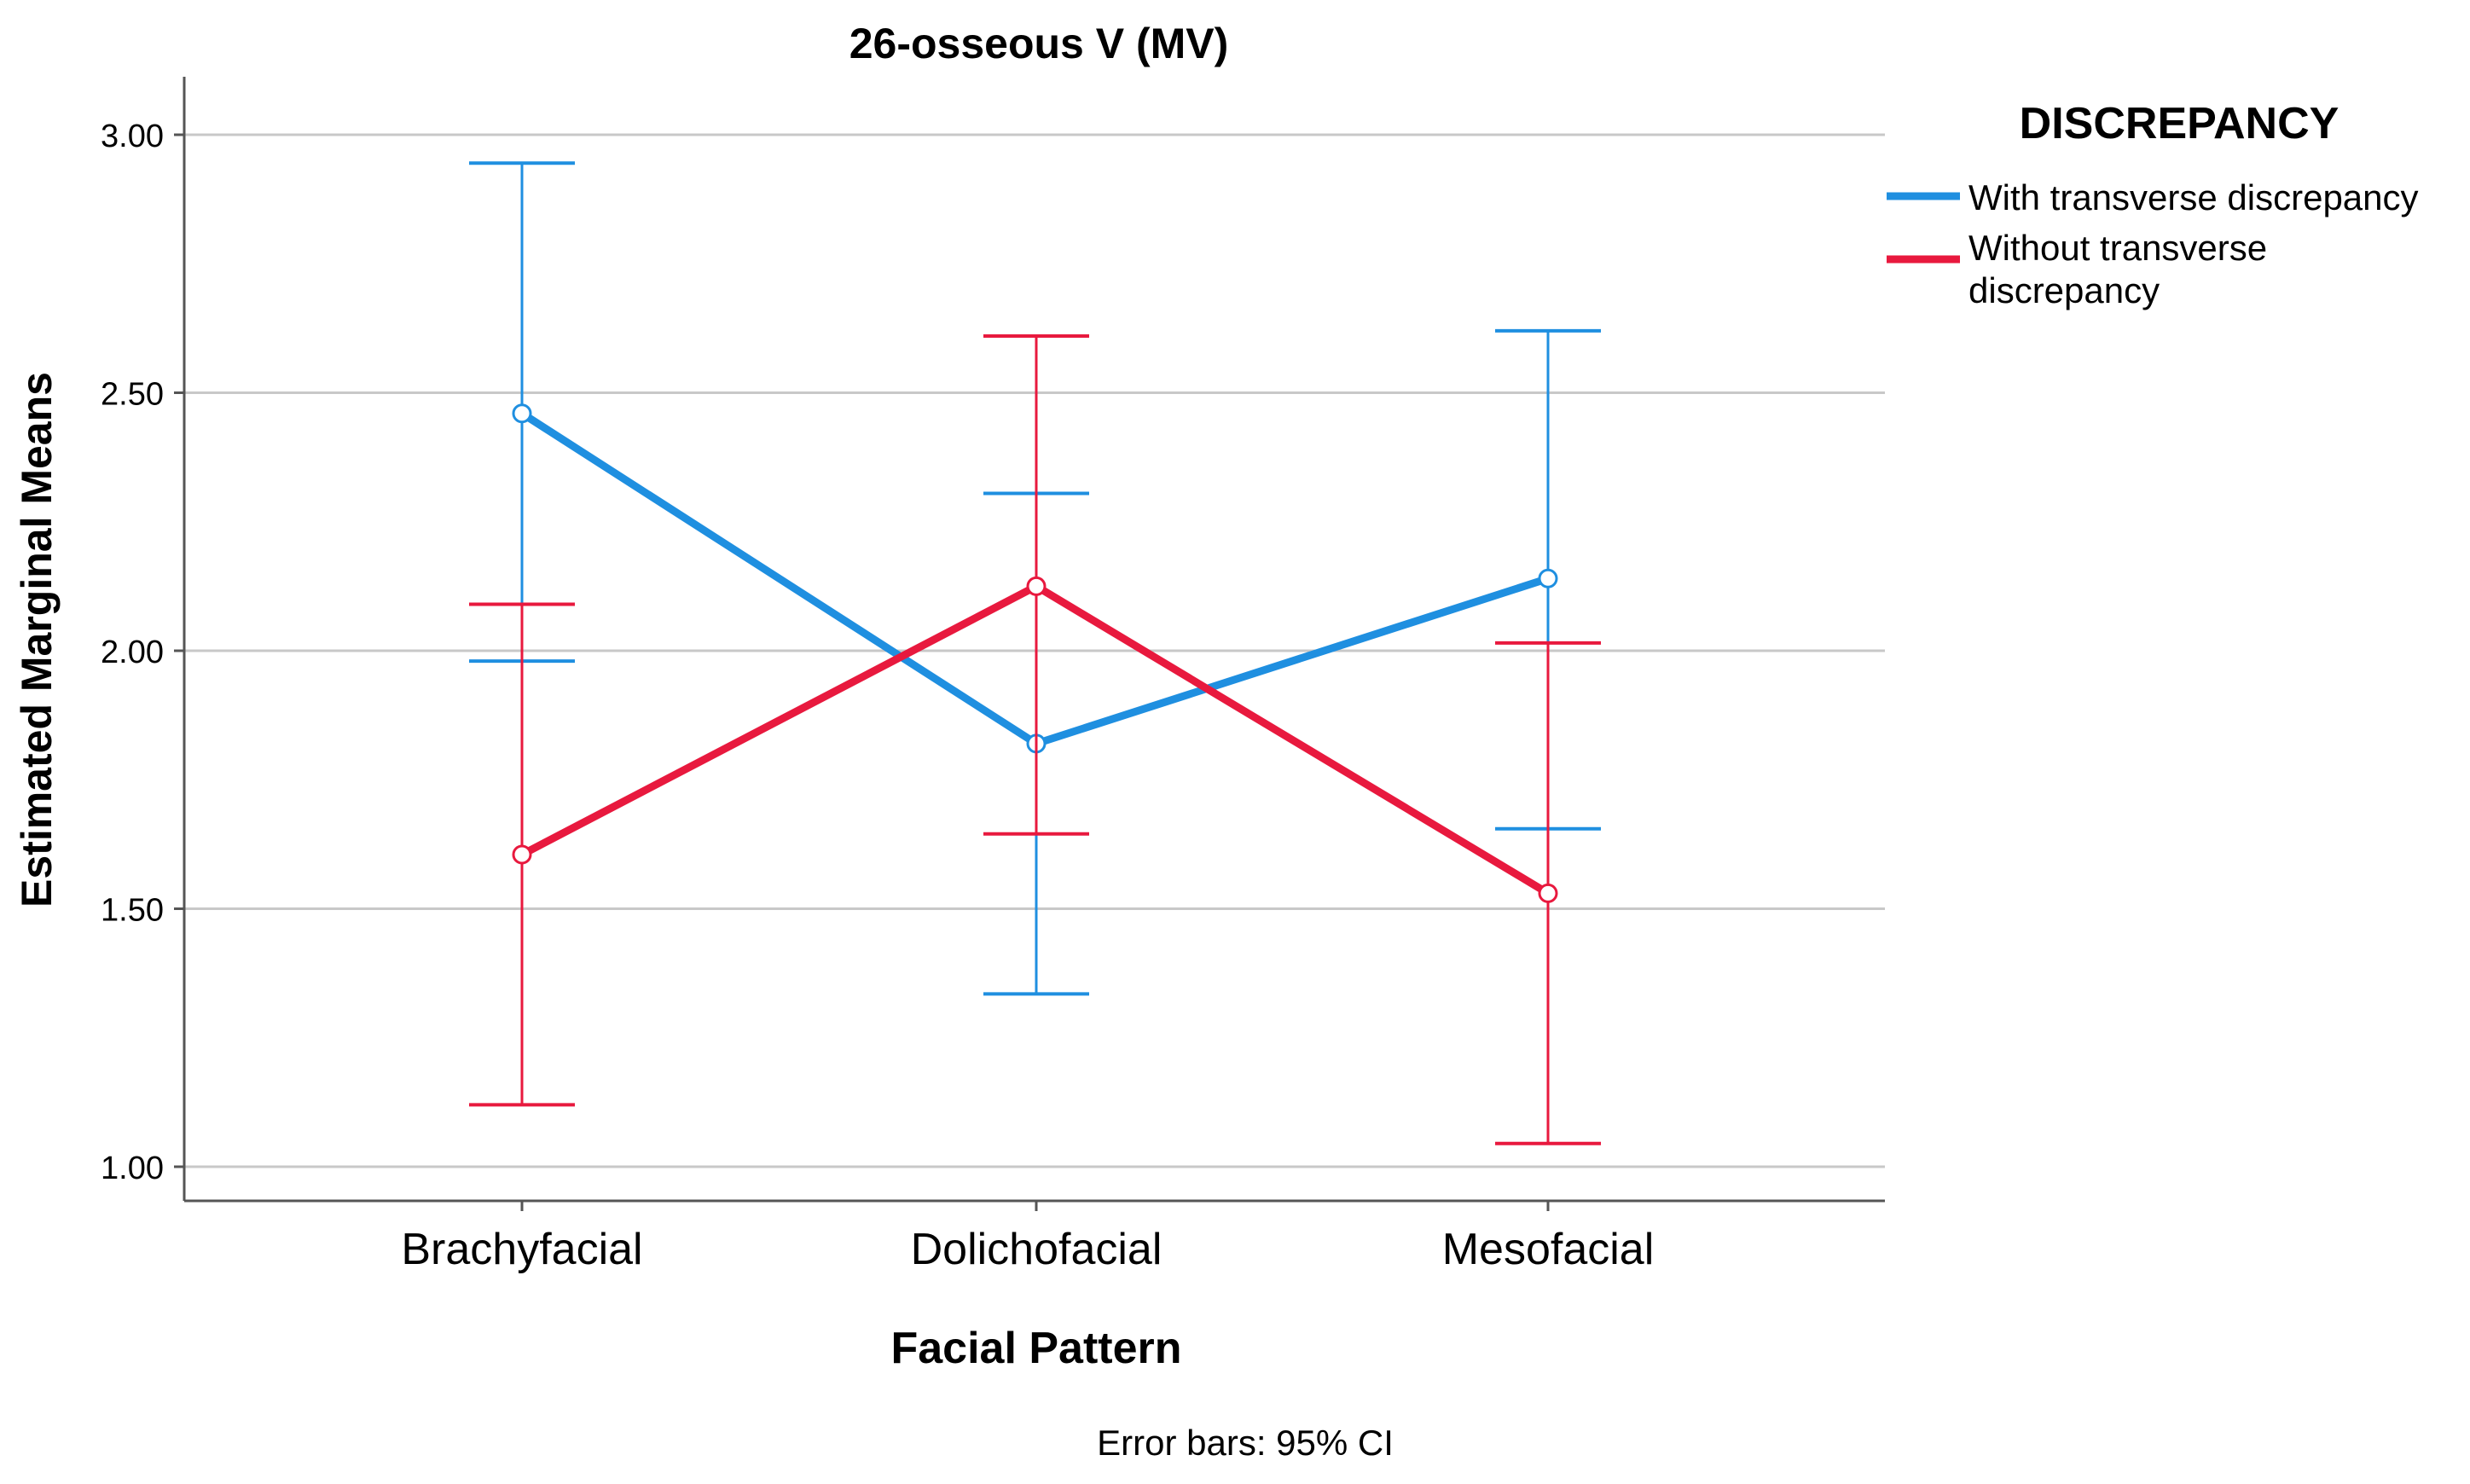  What do you see at coordinates (1035, 1348) in the screenshot?
I see `x-axis-label: Facial Pattern` at bounding box center [1035, 1348].